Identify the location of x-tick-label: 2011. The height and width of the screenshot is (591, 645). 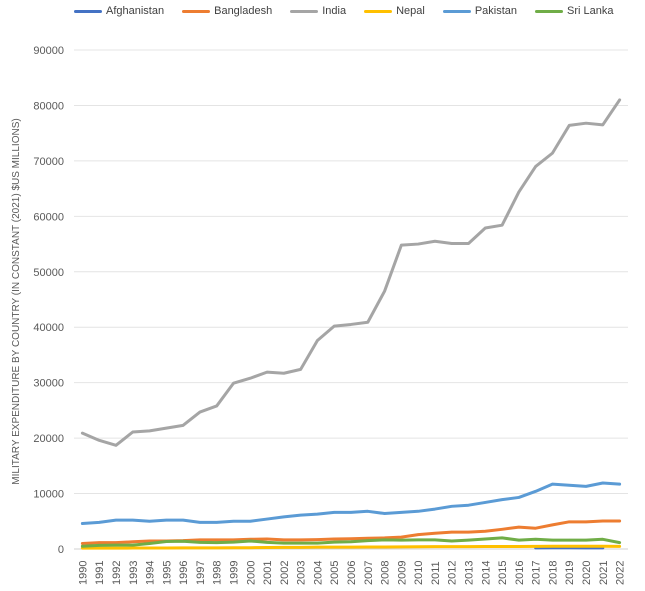
(436, 573).